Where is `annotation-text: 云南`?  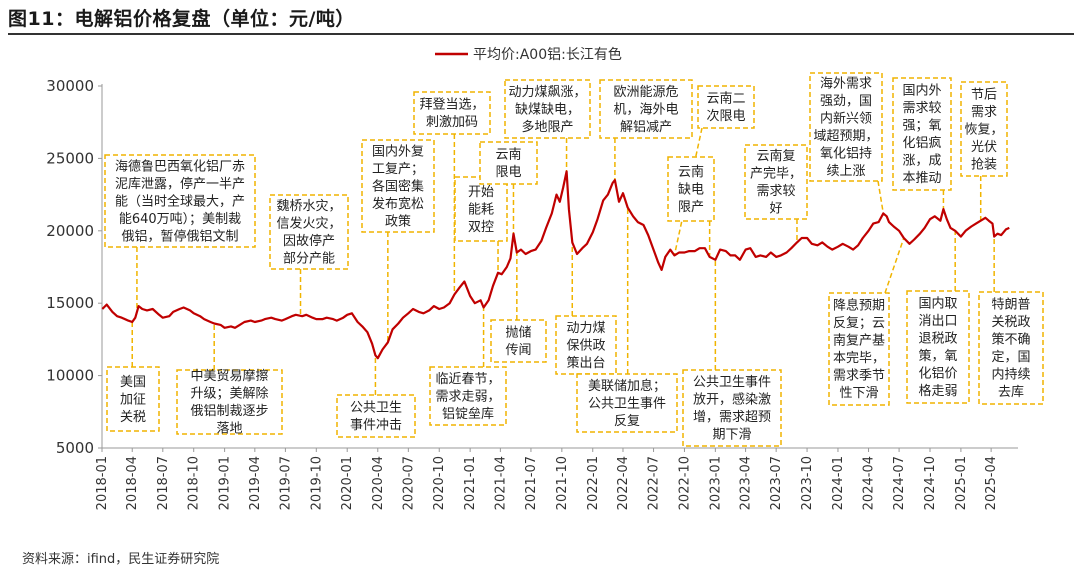
annotation-text: 云南 is located at coordinates (691, 172).